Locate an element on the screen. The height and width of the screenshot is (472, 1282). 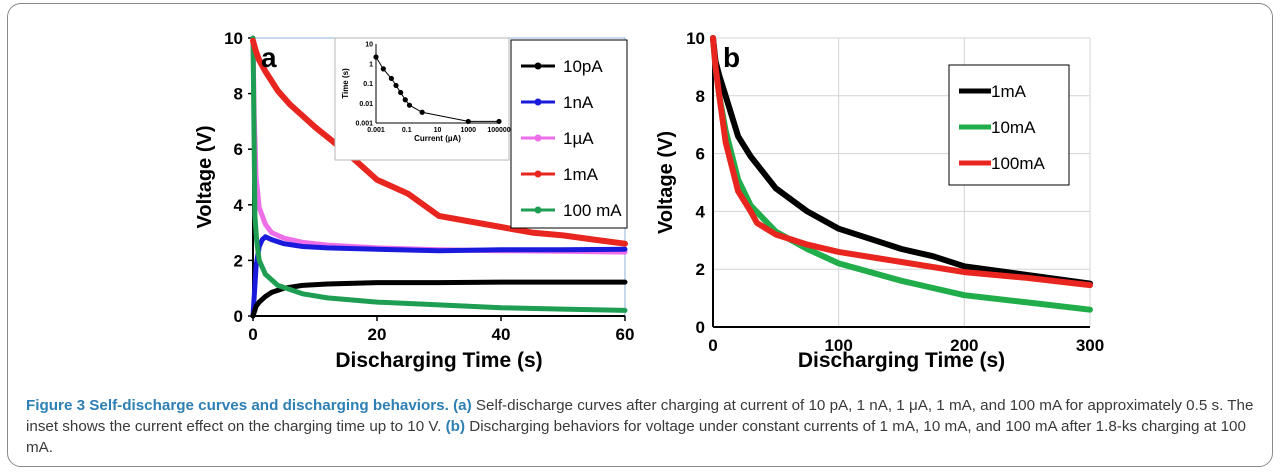
x-axis-title-a: Discharging Time (s) is located at coordinates (438, 360).